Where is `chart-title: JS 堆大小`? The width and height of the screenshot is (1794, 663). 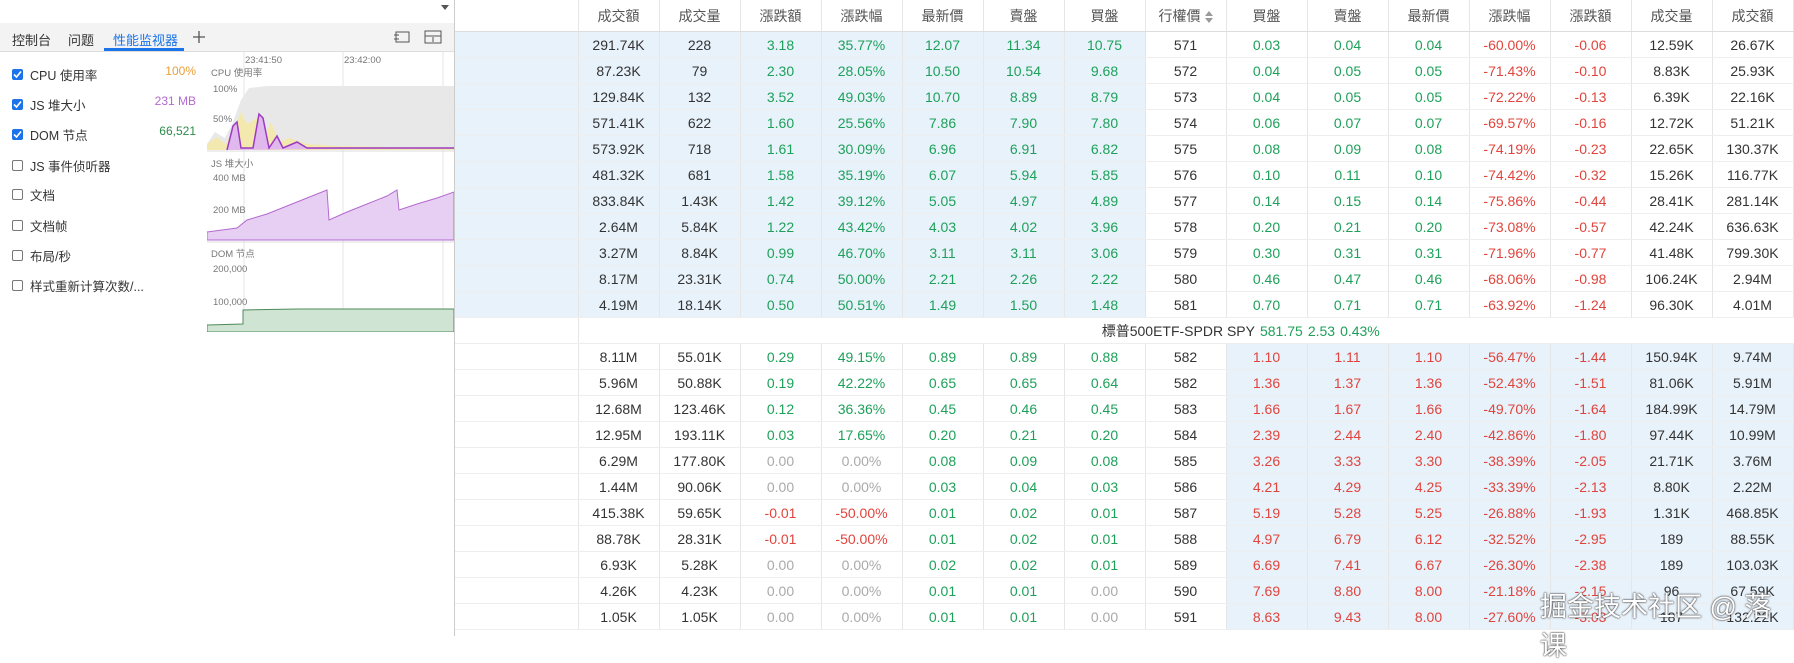
chart-title: JS 堆大小 is located at coordinates (232, 164).